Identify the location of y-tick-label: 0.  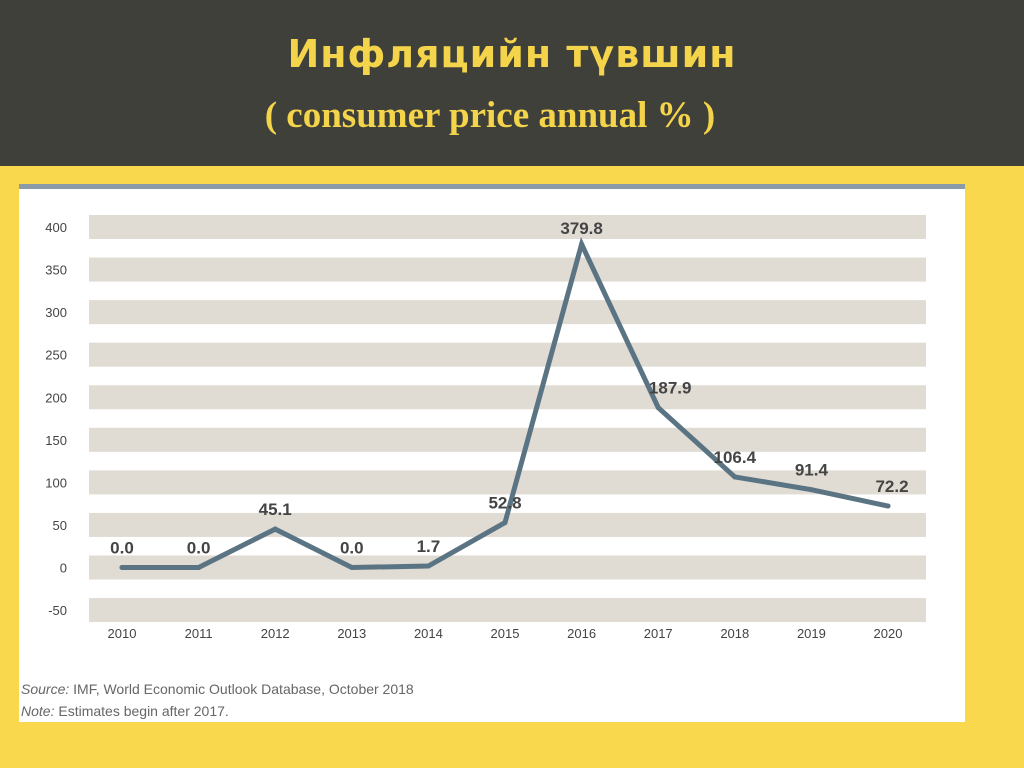
(63, 568).